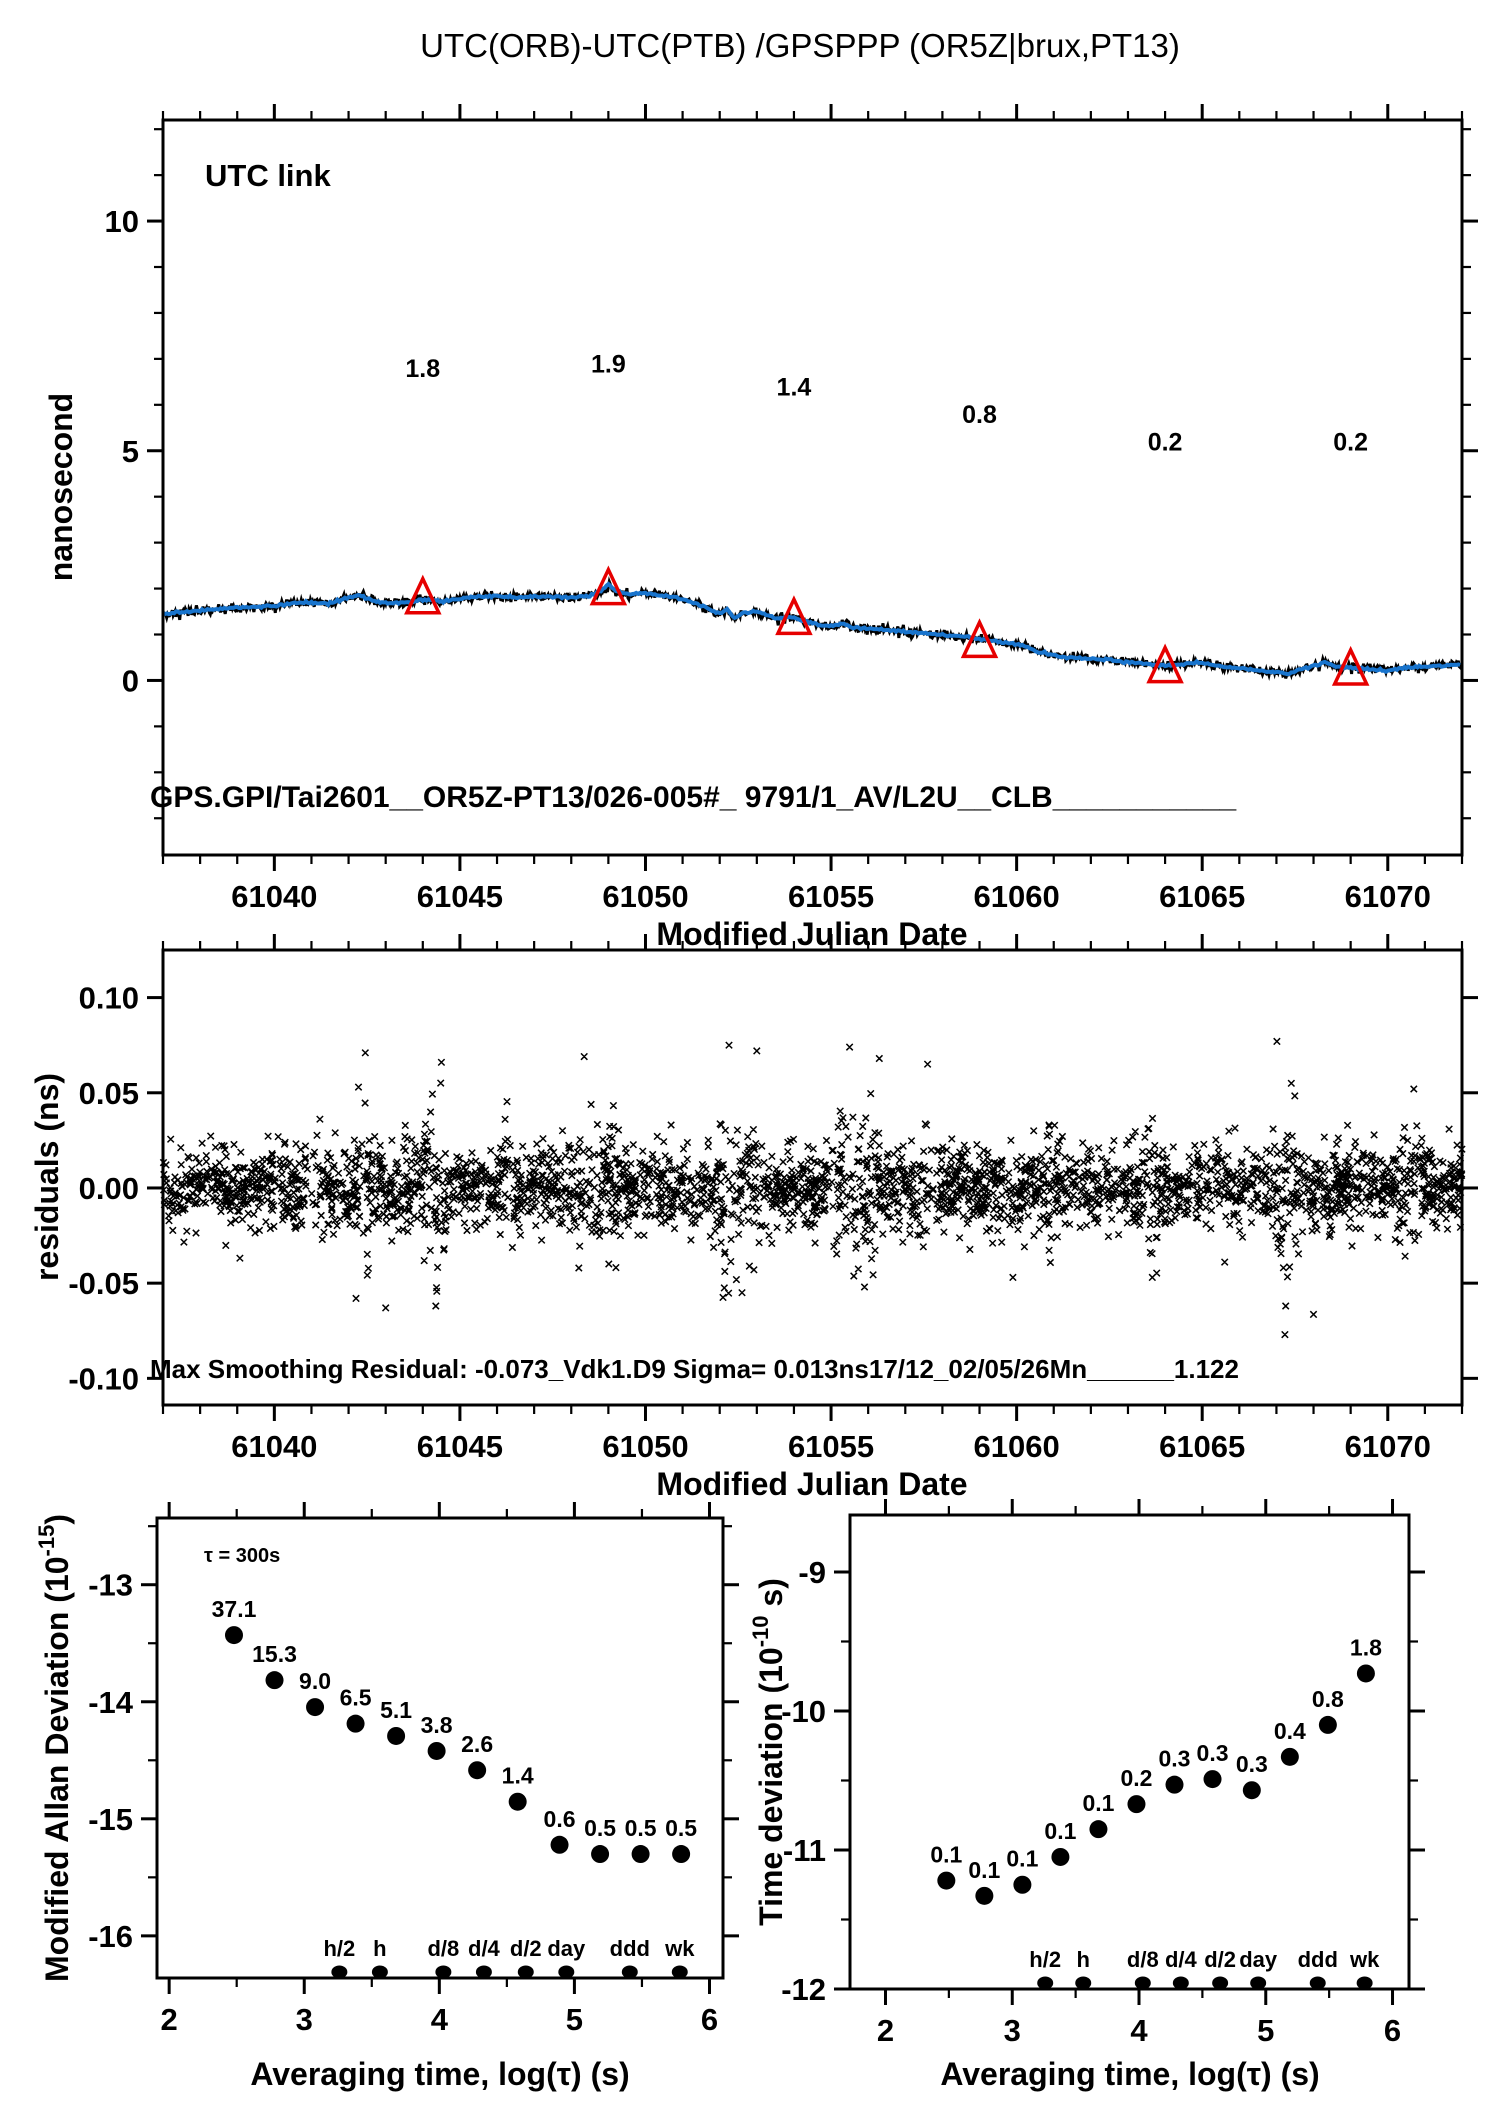 This screenshot has width=1488, height=2105. I want to click on y-tick-label: -0.05, so click(103, 1283).